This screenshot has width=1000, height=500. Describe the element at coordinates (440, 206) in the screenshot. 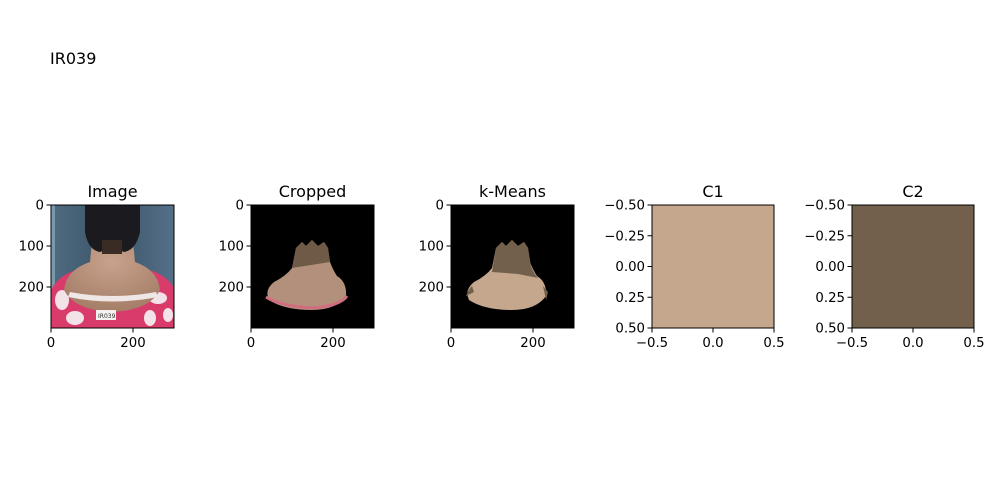

I see `k-means-y-tick-label: 0` at that location.